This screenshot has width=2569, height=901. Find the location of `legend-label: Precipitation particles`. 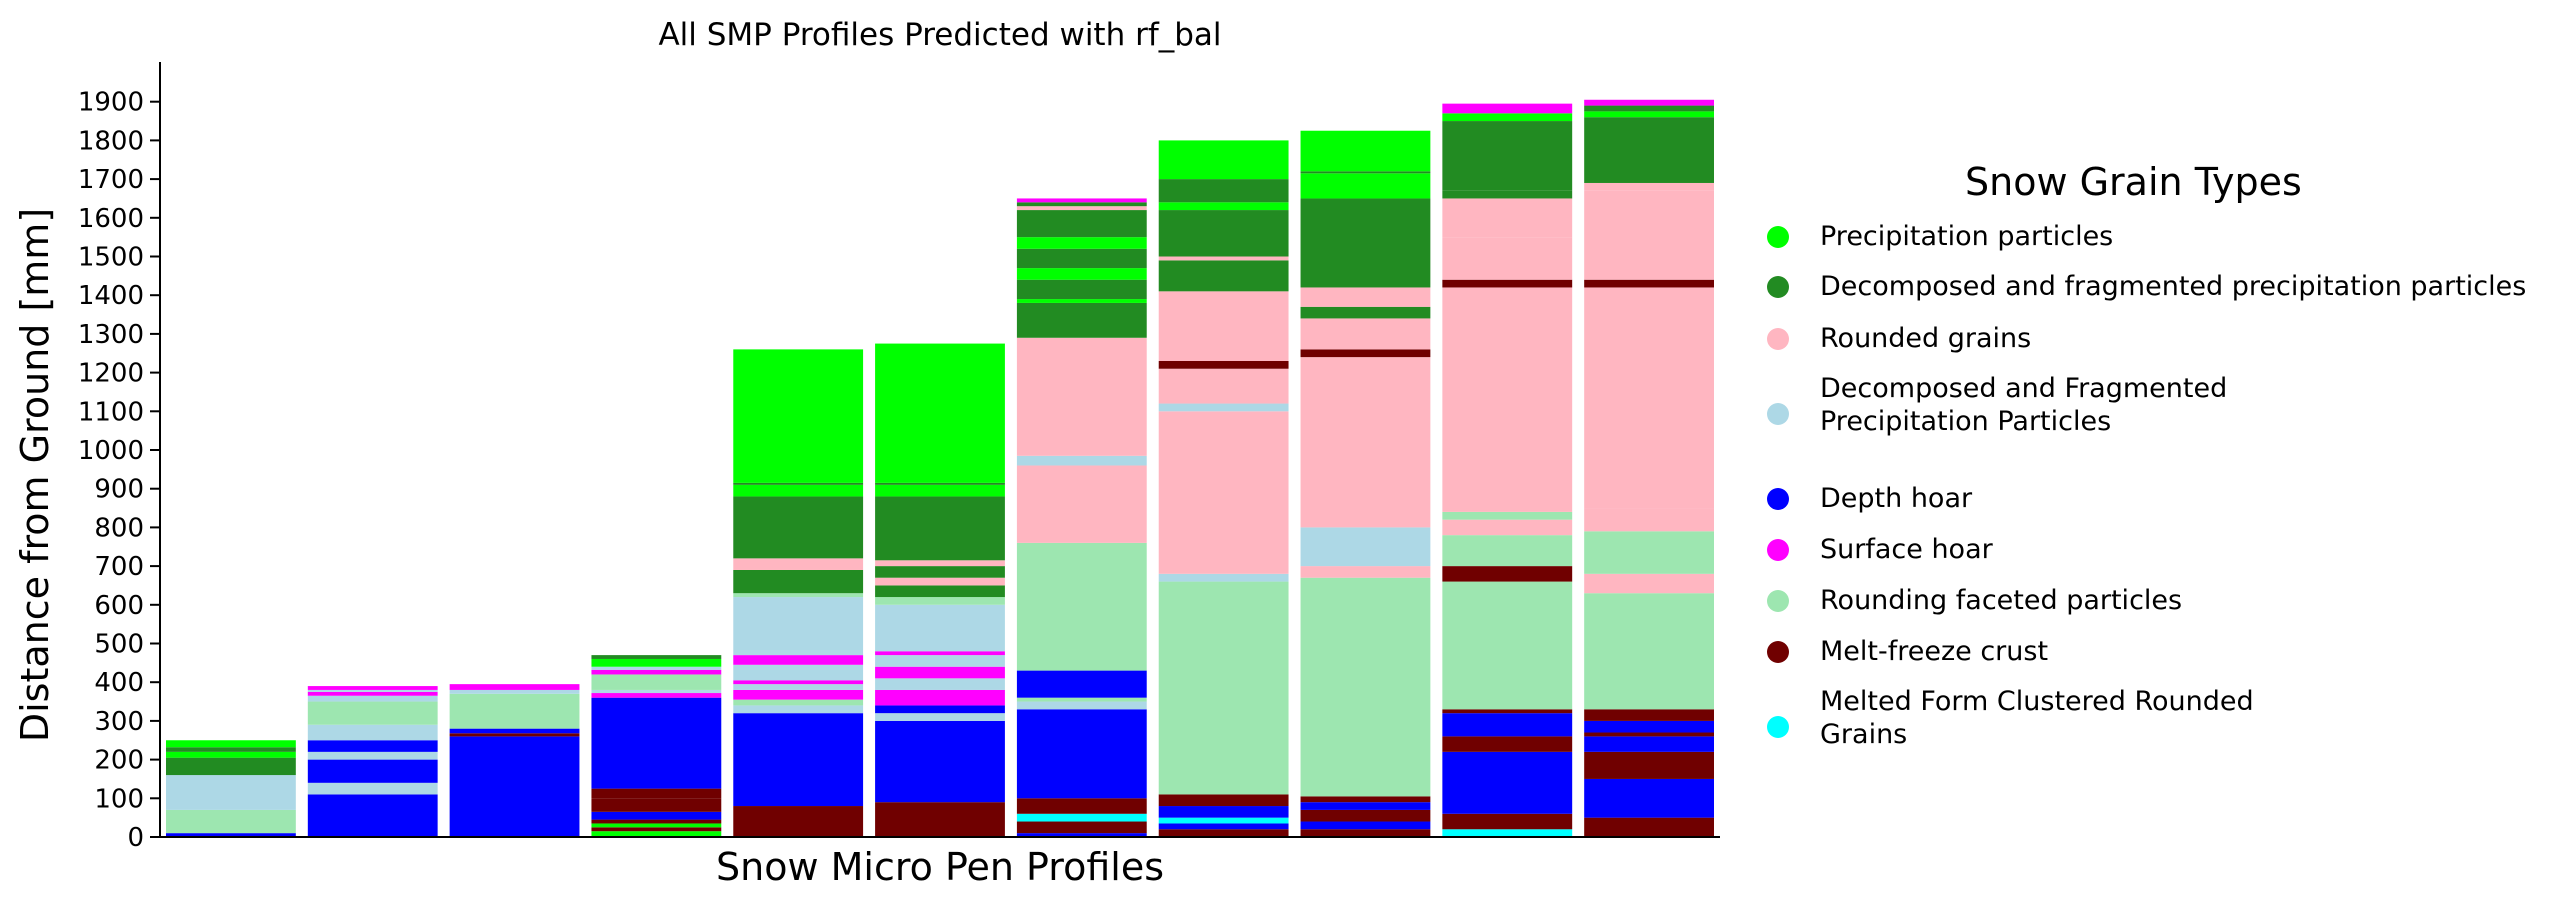

legend-label: Precipitation particles is located at coordinates (1967, 236).